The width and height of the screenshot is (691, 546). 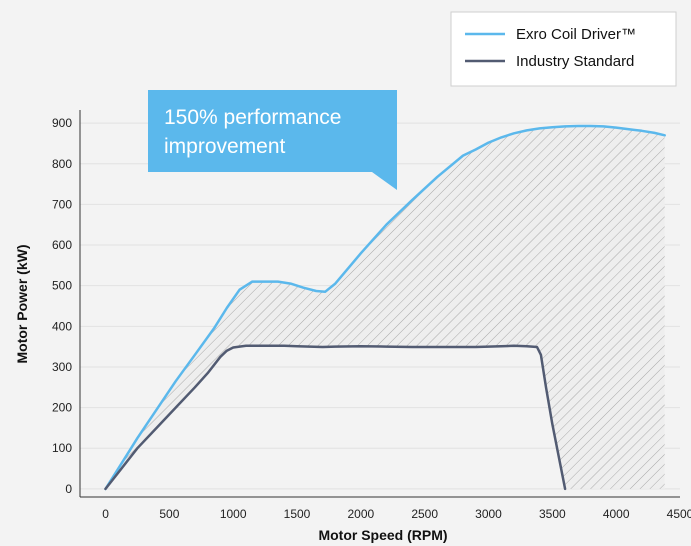 What do you see at coordinates (62, 245) in the screenshot?
I see `y-tick-label: 600` at bounding box center [62, 245].